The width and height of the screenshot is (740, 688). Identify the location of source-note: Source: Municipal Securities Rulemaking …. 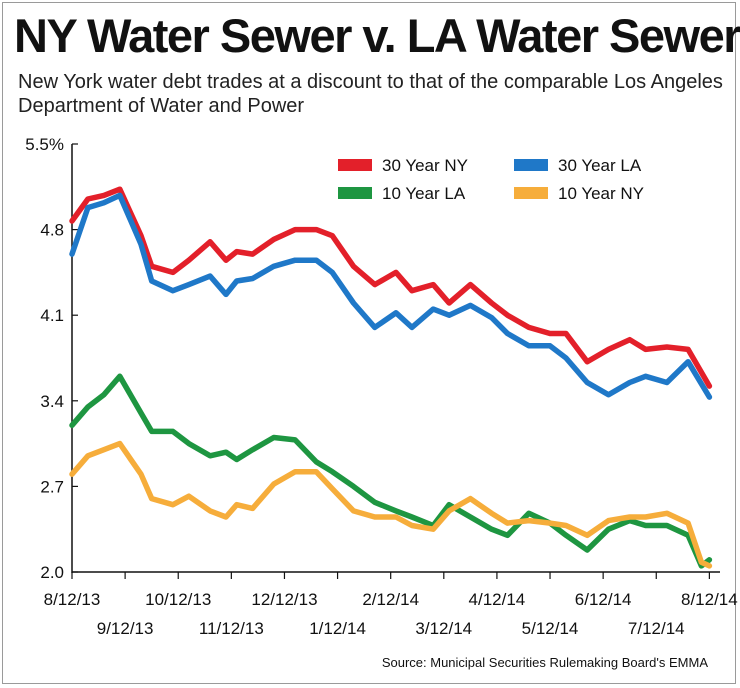
(544, 662).